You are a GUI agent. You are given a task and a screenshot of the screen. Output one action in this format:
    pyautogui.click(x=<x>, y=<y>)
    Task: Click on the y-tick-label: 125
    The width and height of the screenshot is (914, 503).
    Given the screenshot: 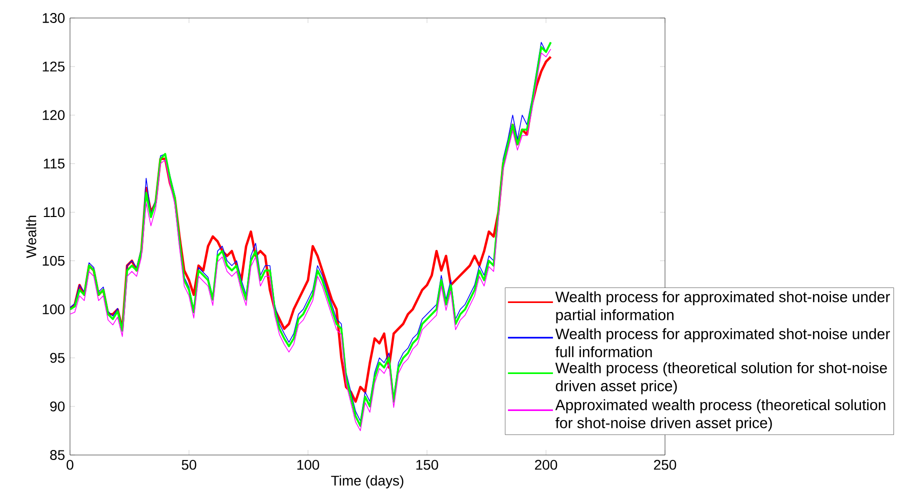 What is the action you would take?
    pyautogui.click(x=53, y=67)
    